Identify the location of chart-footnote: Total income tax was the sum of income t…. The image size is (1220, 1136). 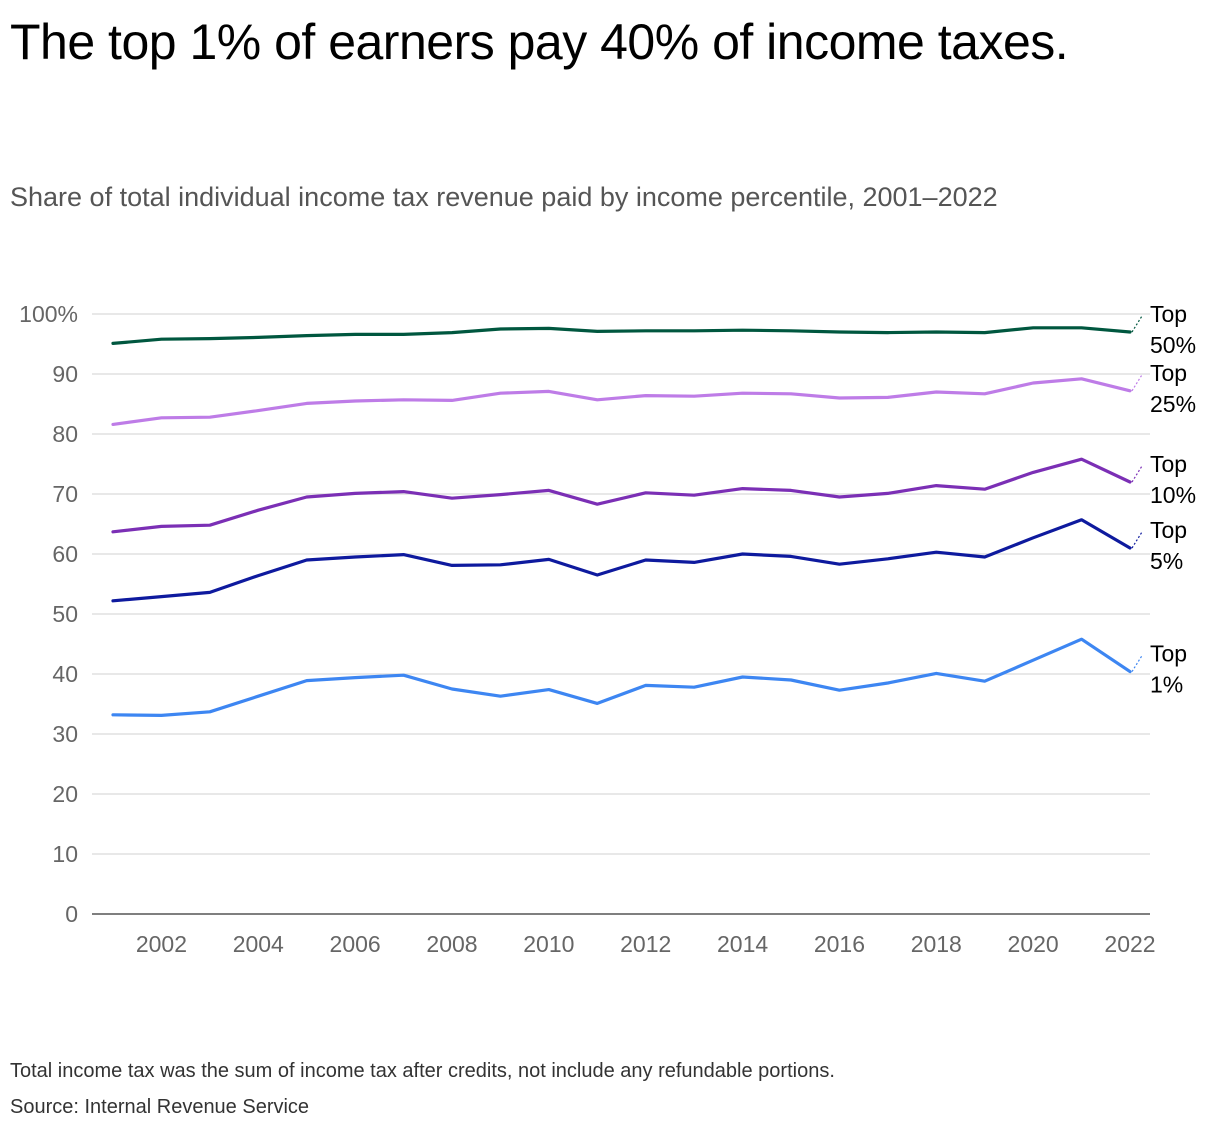
(422, 1071).